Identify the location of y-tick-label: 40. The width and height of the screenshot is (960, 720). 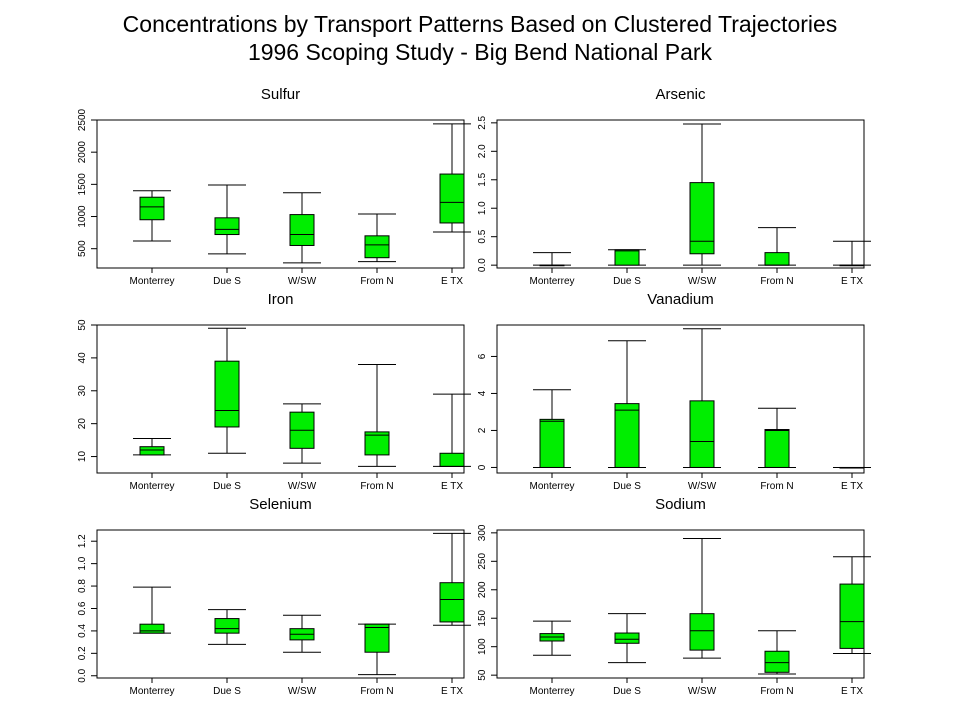
(82, 358).